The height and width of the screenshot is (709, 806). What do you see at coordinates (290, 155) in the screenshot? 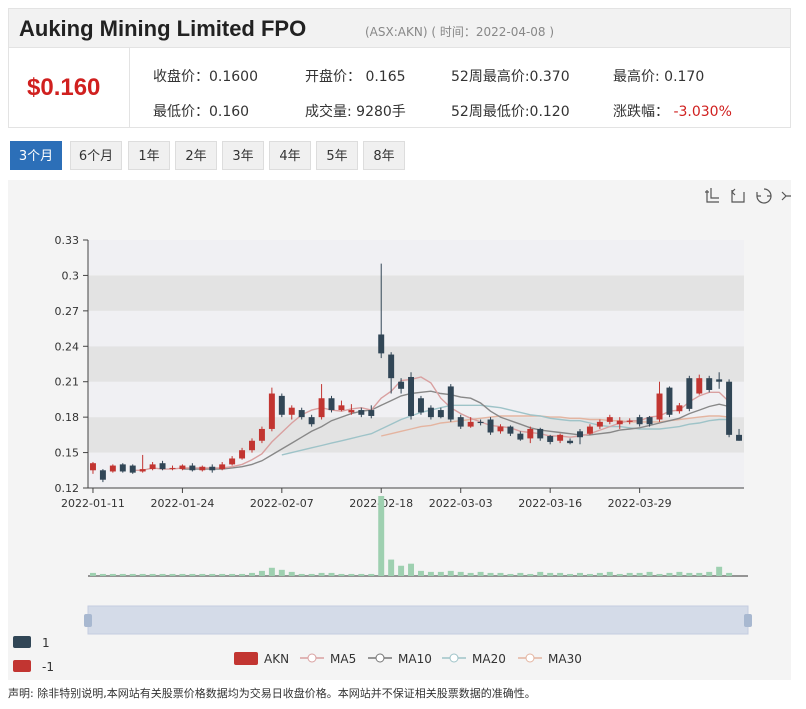
I see `tab-4y: 4年` at bounding box center [290, 155].